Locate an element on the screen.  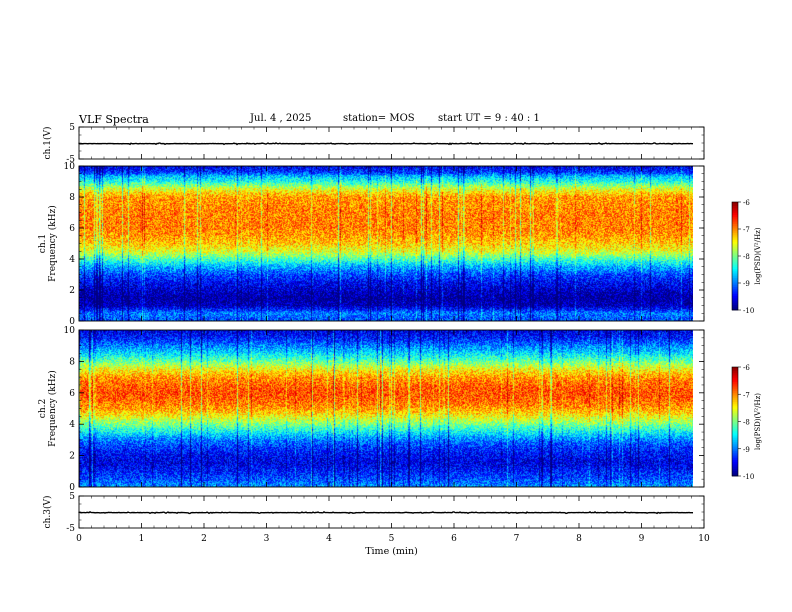
x-tick-label: 6 is located at coordinates (454, 539).